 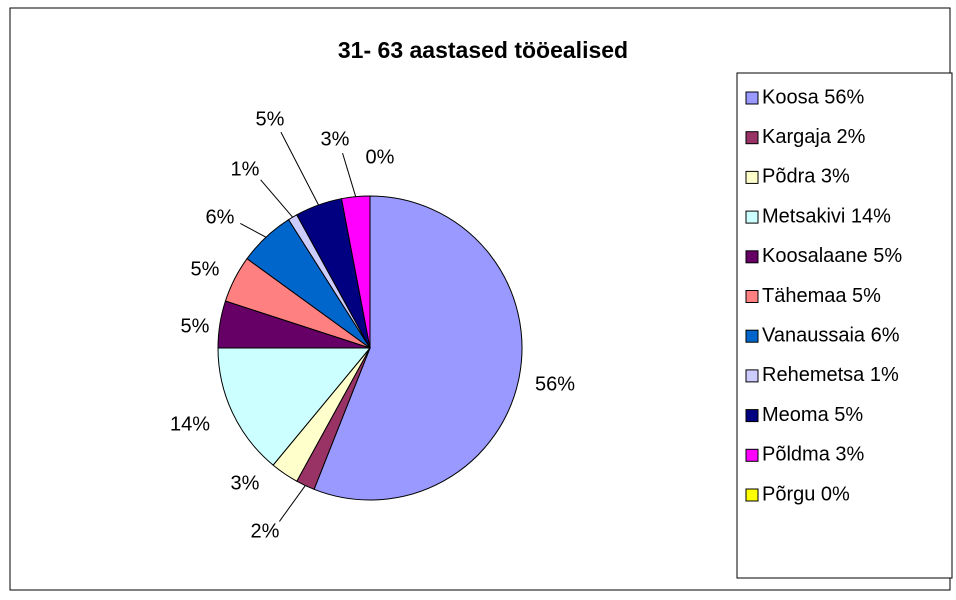 What do you see at coordinates (813, 97) in the screenshot?
I see `legend-label: Koosa 56%` at bounding box center [813, 97].